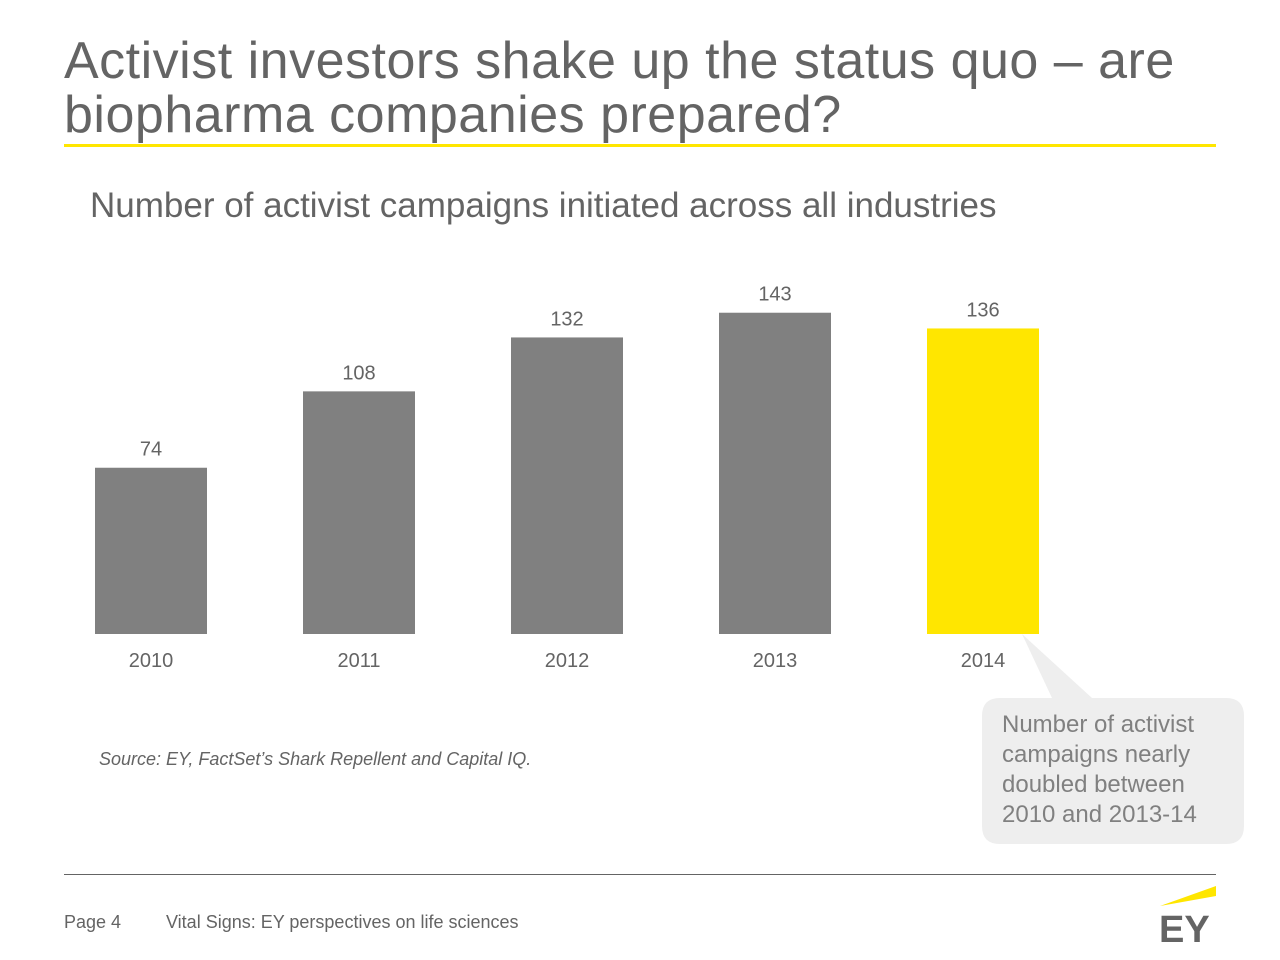  I want to click on ey-logo-text: EY, so click(1184, 926).